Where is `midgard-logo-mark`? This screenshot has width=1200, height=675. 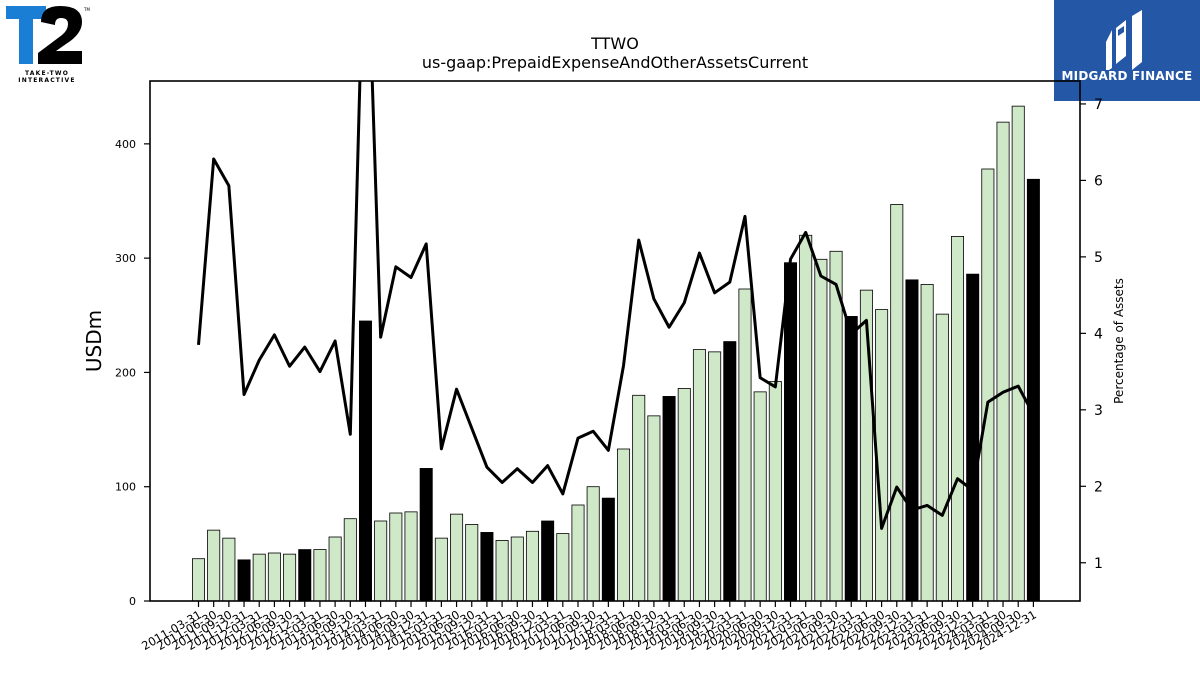 midgard-logo-mark is located at coordinates (1124, 41).